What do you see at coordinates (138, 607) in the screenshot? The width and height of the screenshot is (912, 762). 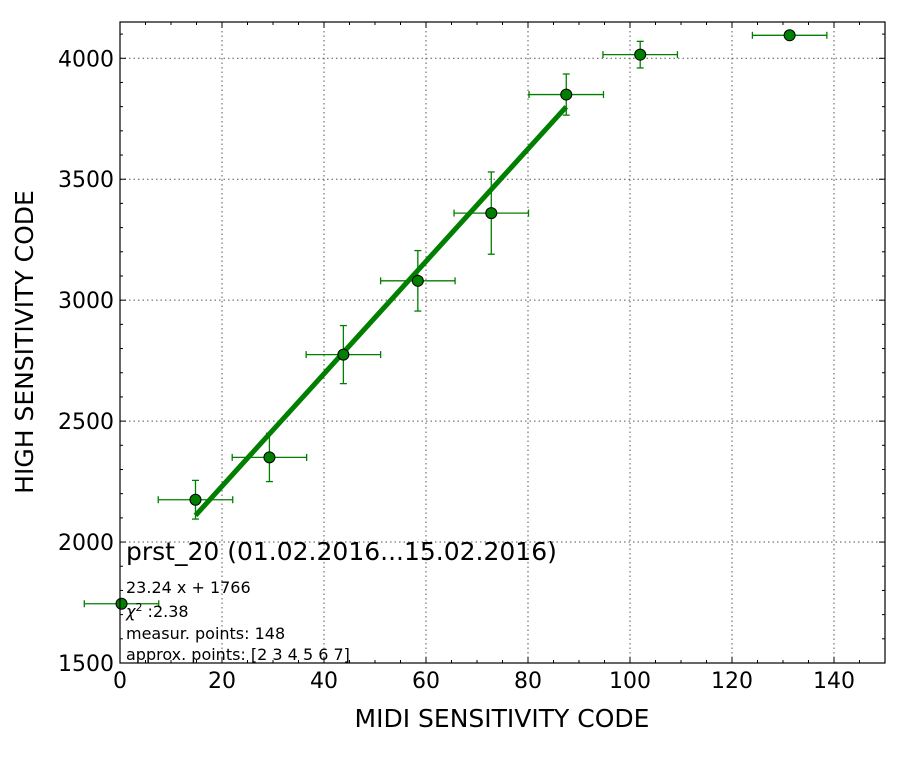 I see `chi2-superscript: 2` at bounding box center [138, 607].